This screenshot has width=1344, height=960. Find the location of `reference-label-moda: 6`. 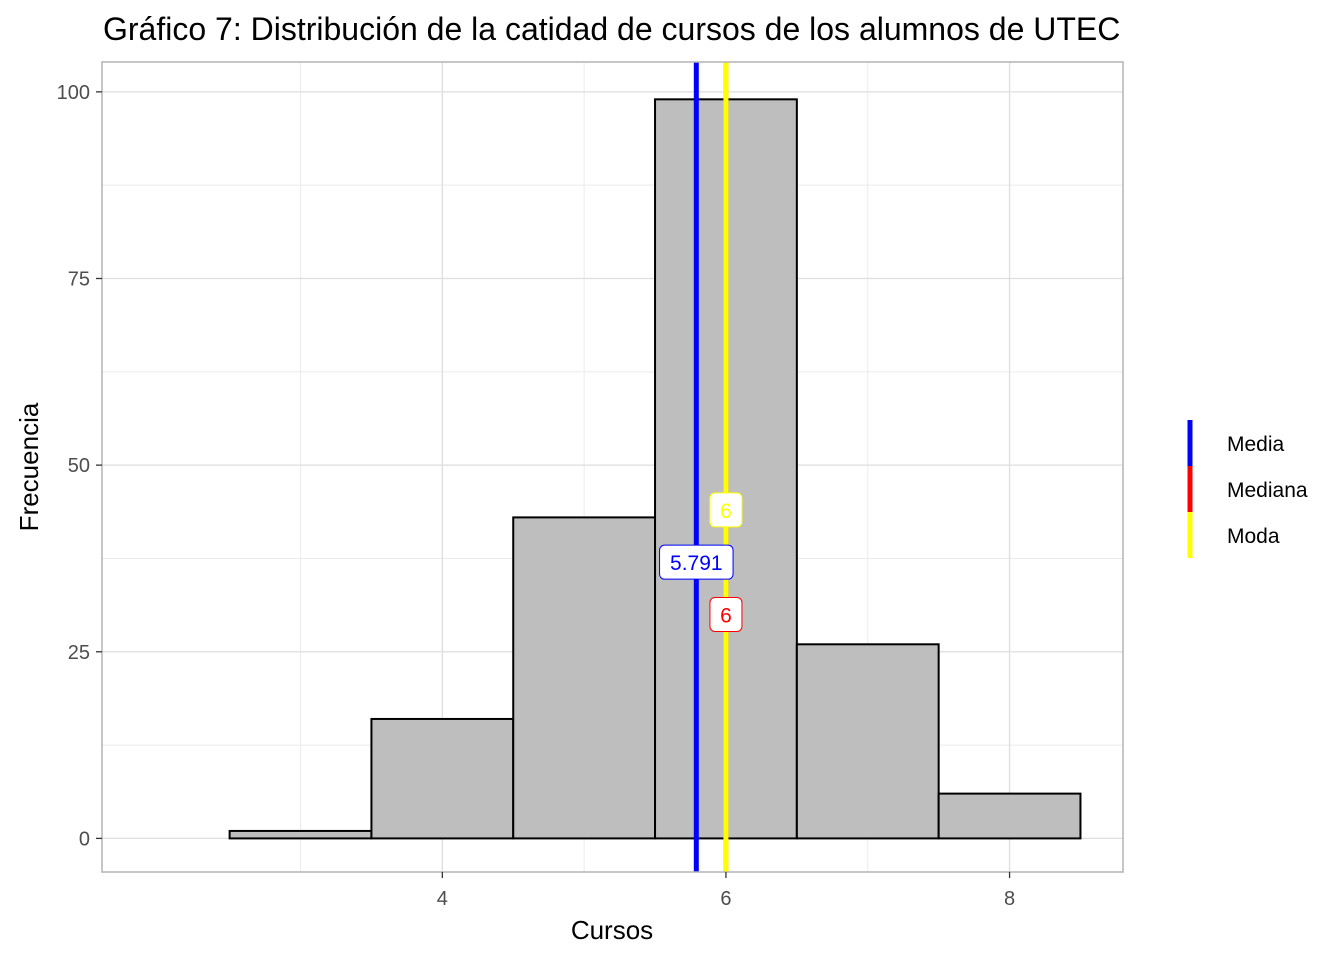

reference-label-moda: 6 is located at coordinates (726, 511).